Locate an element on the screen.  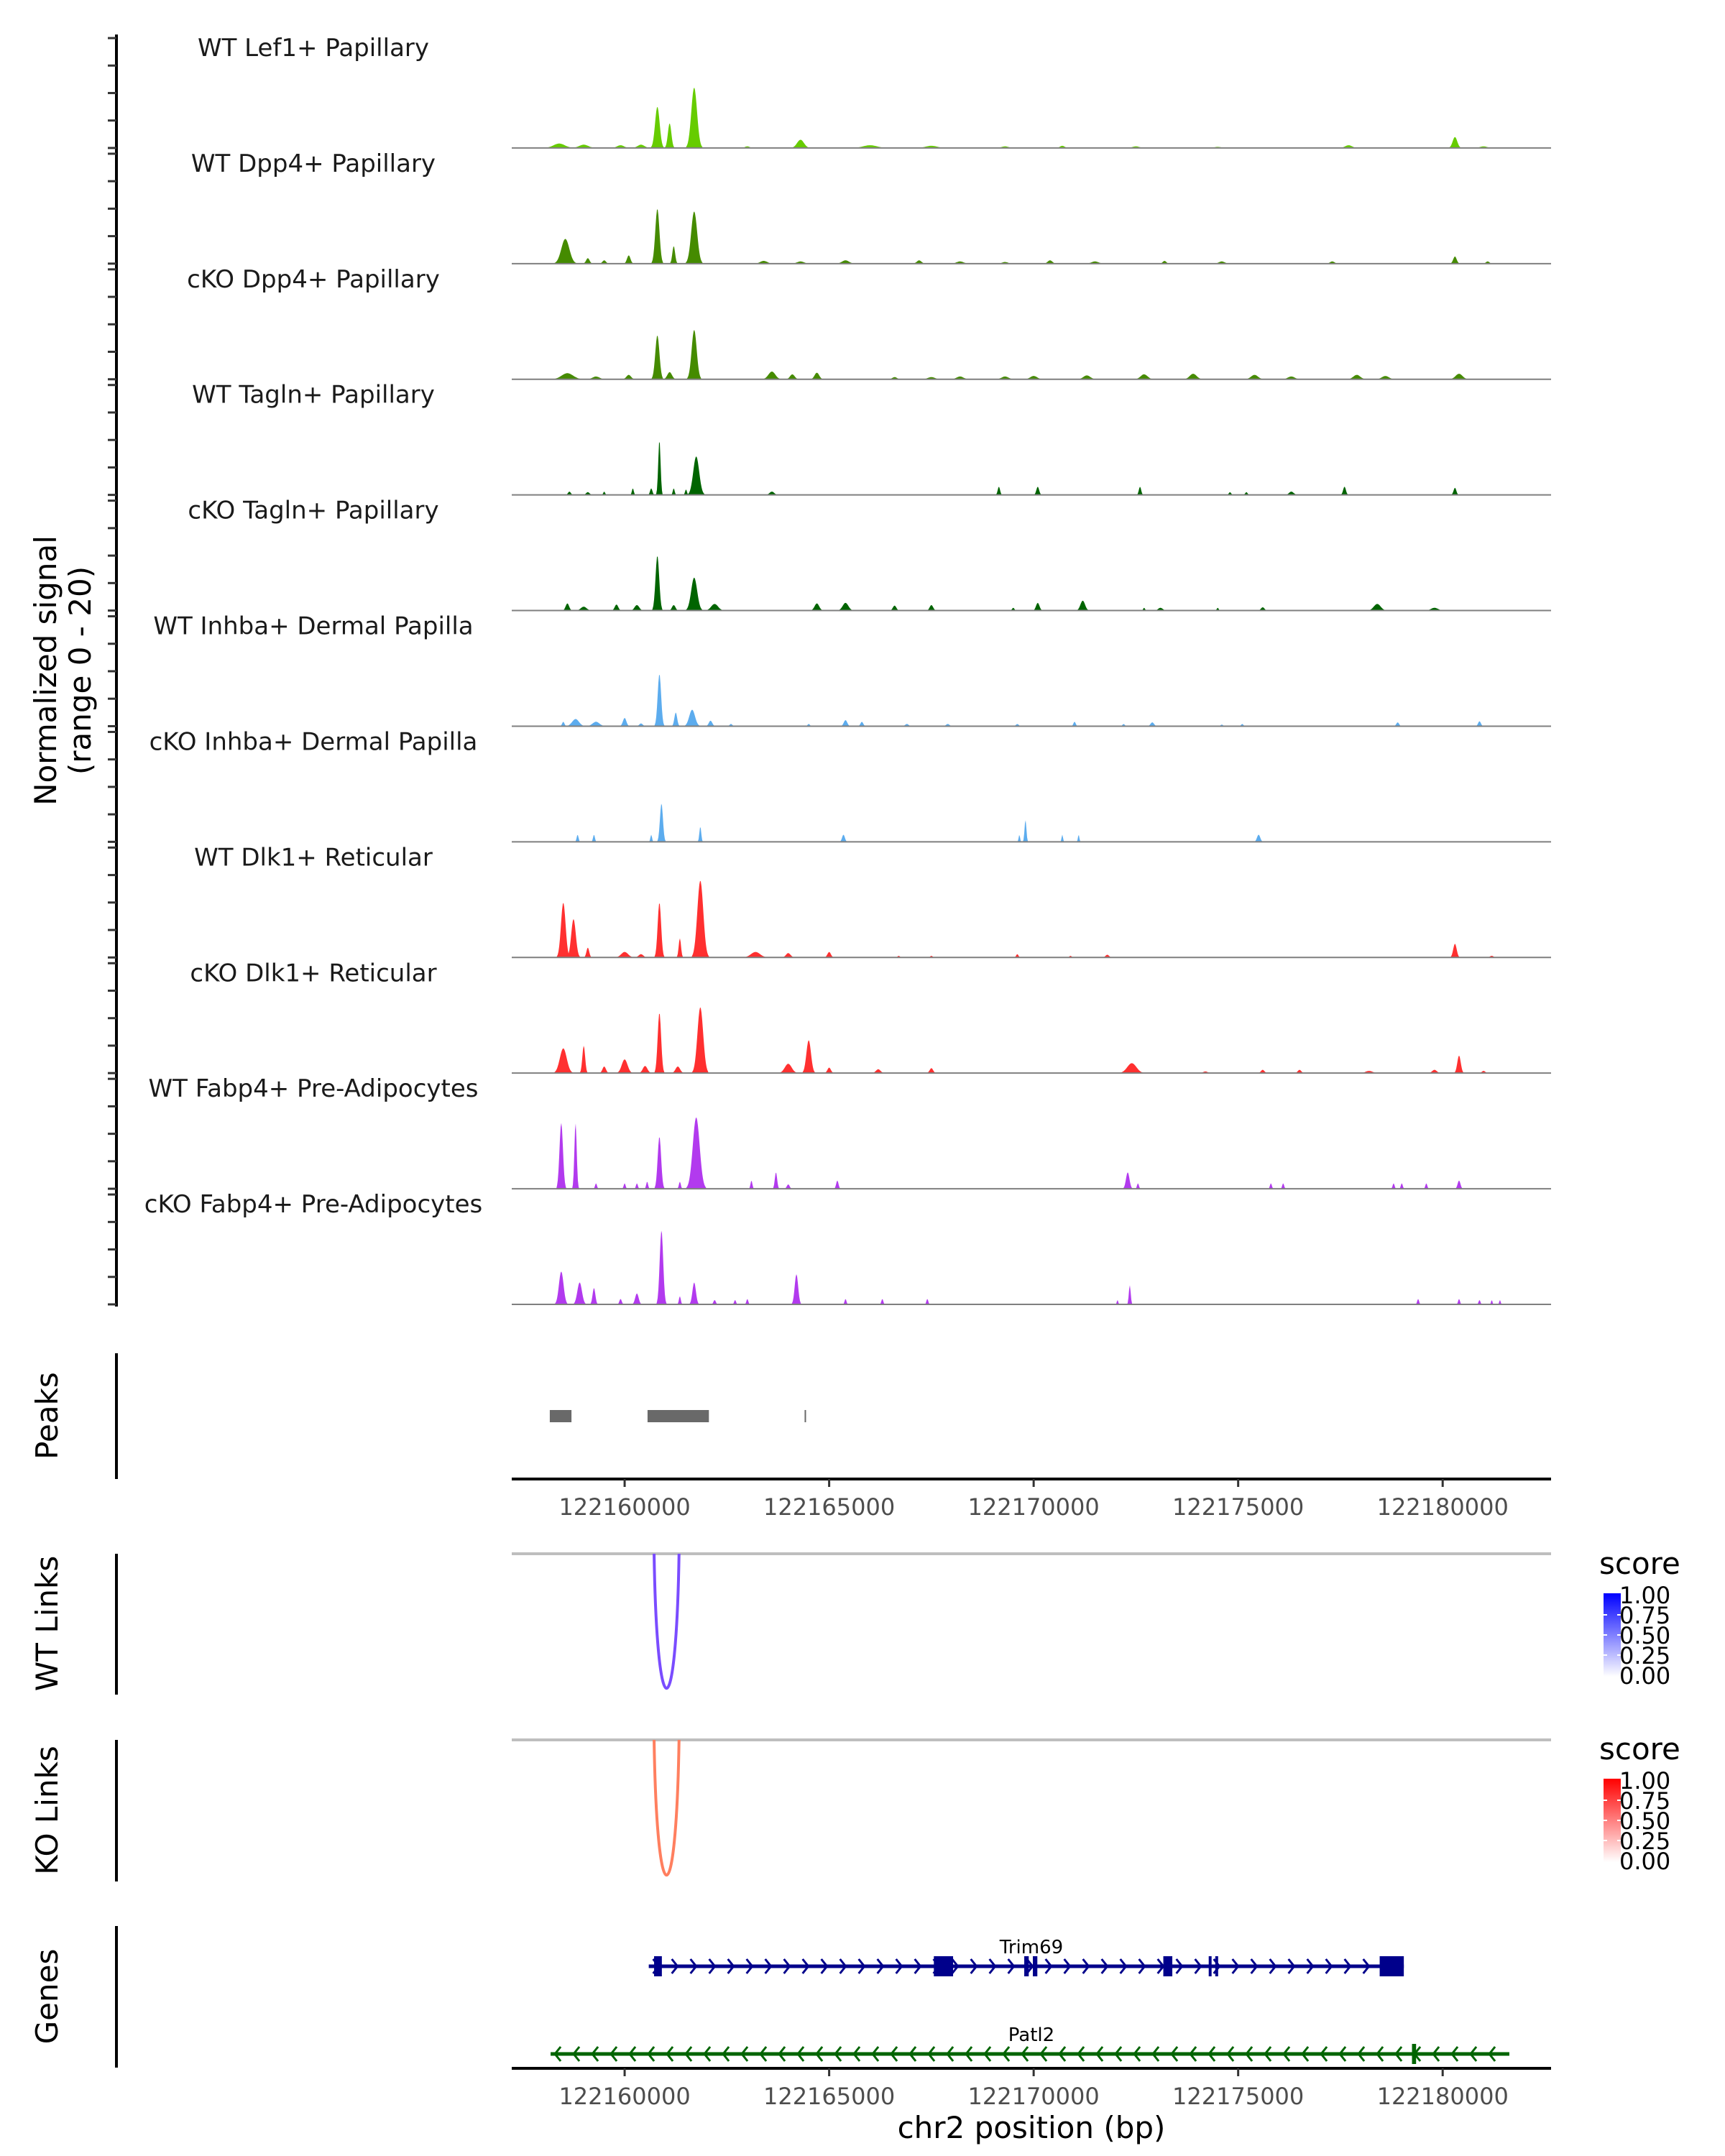
peak-region is located at coordinates (678, 1416).